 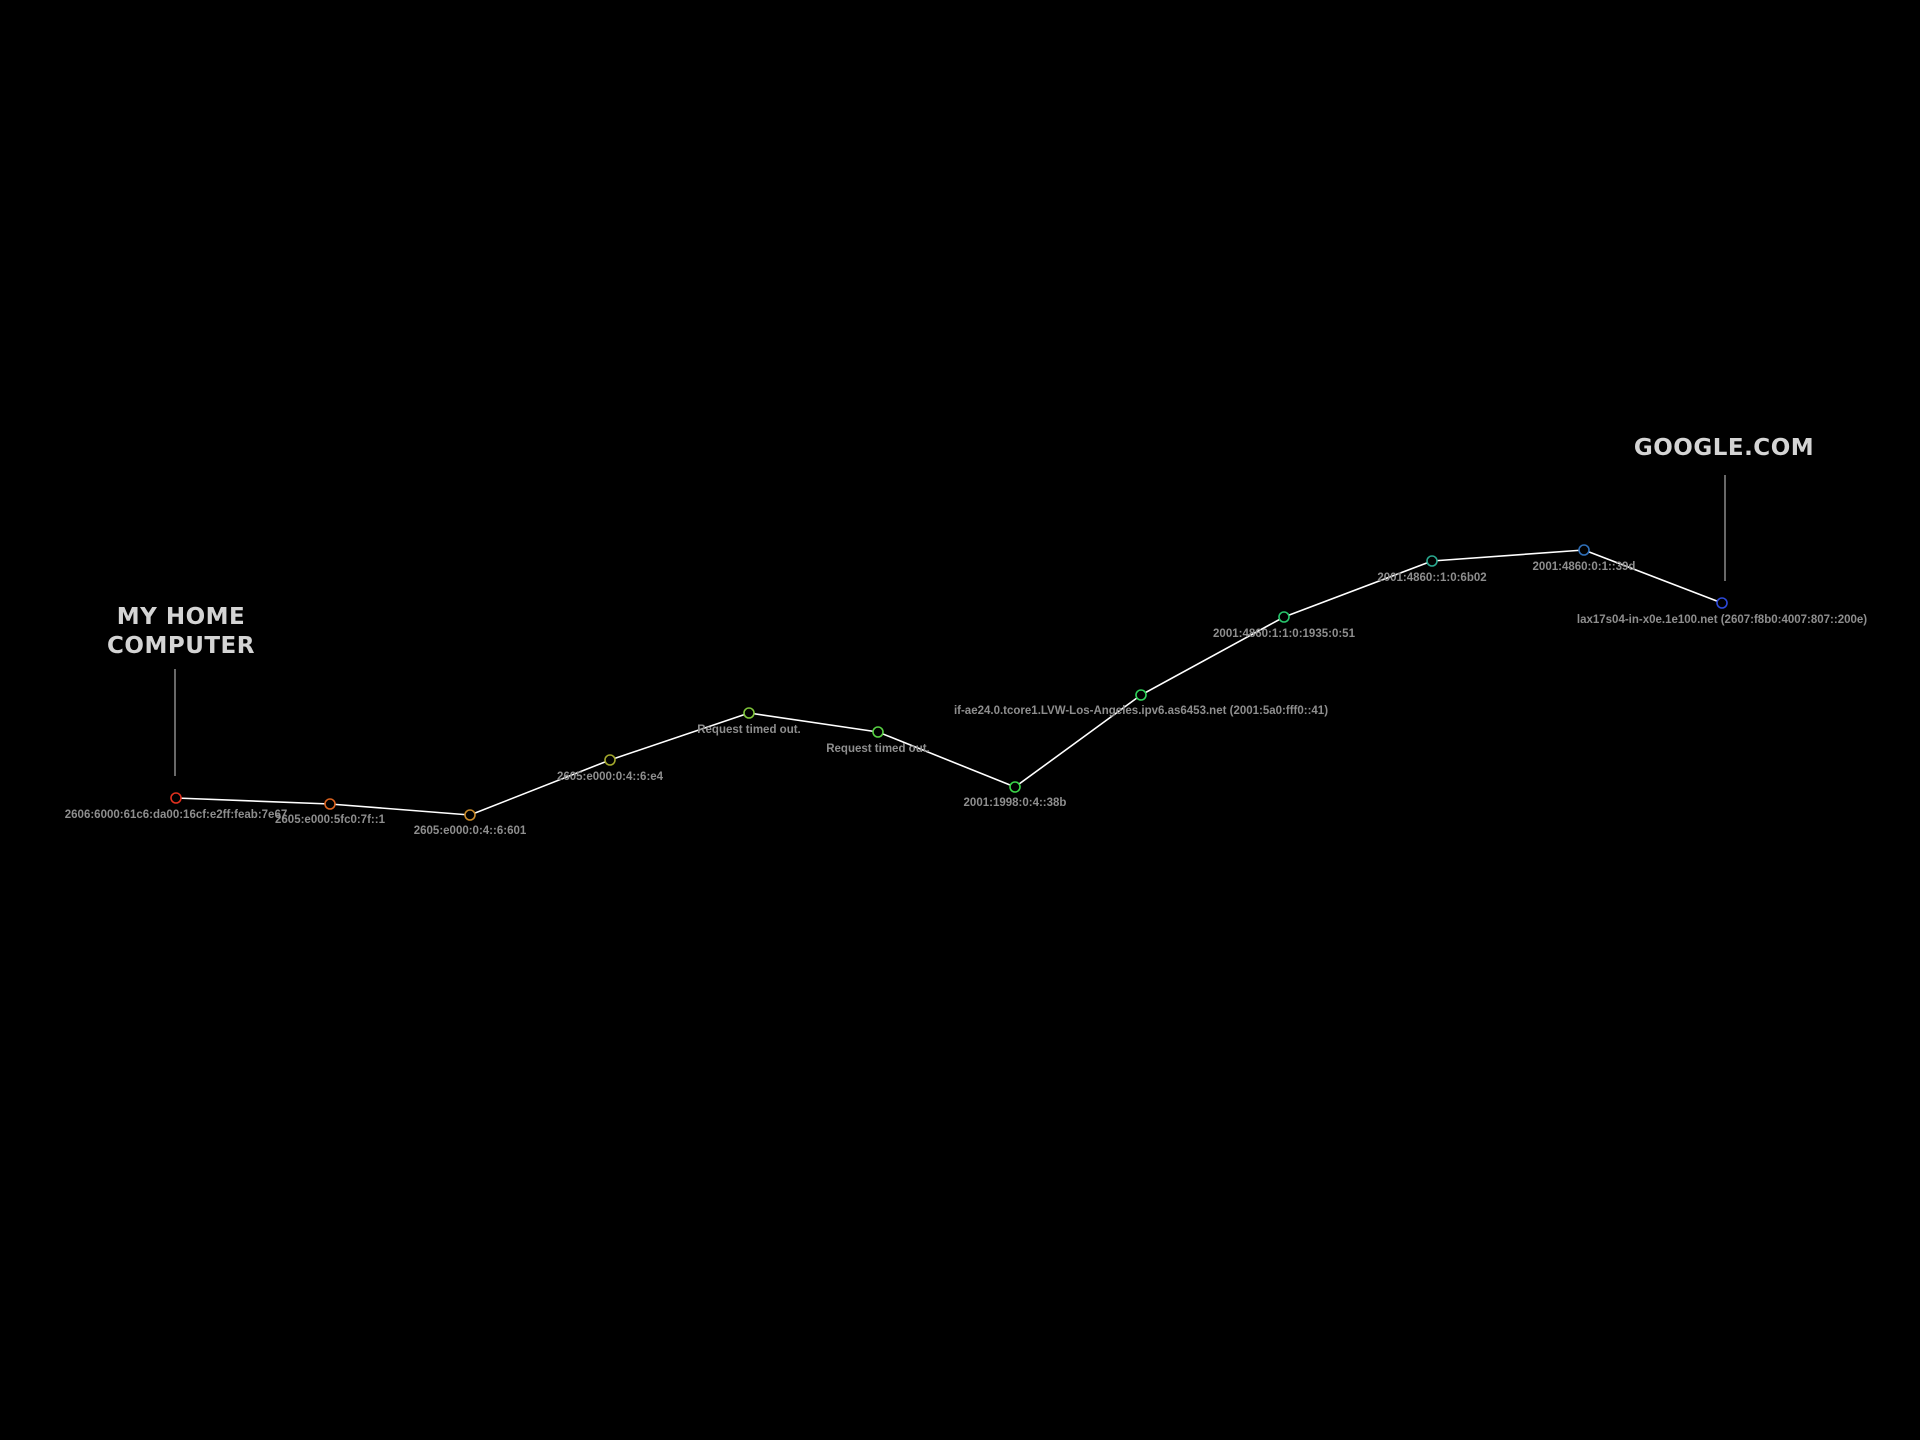 I want to click on hop-label: 2001:1998:0:4::38b, so click(x=1015, y=803).